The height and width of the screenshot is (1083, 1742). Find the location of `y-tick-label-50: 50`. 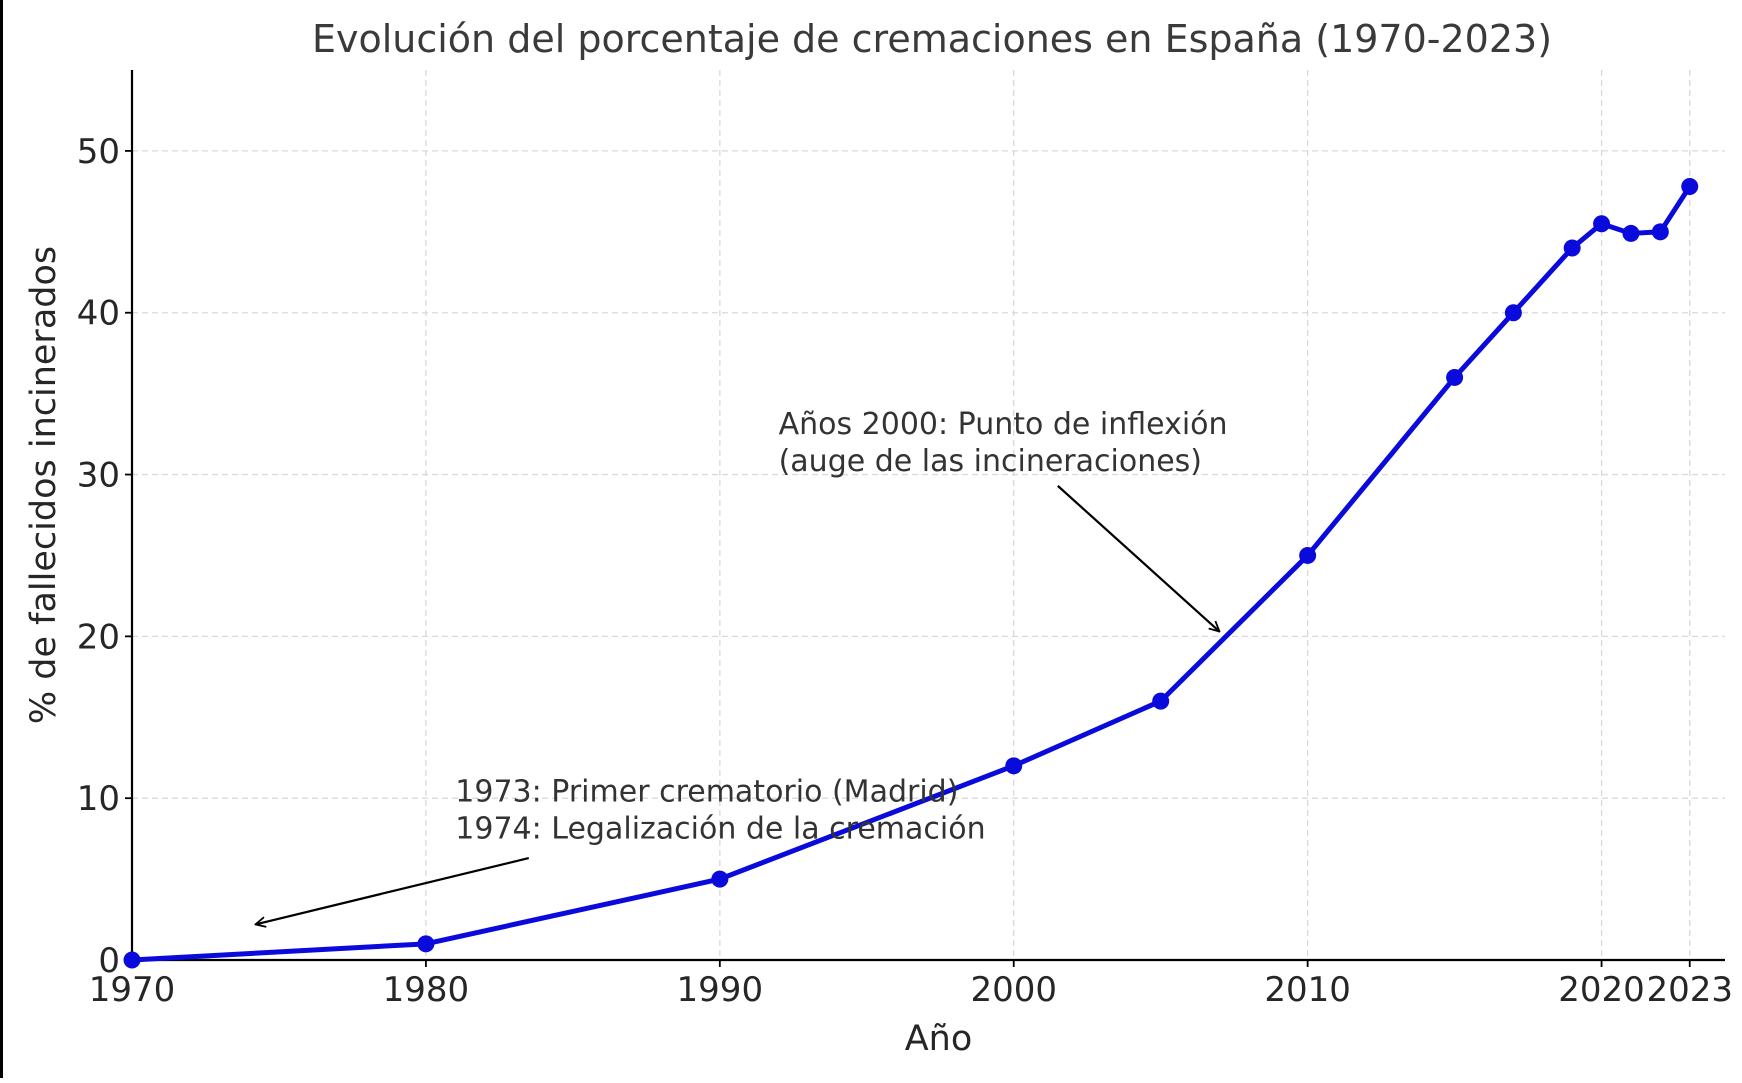

y-tick-label-50: 50 is located at coordinates (98, 152).